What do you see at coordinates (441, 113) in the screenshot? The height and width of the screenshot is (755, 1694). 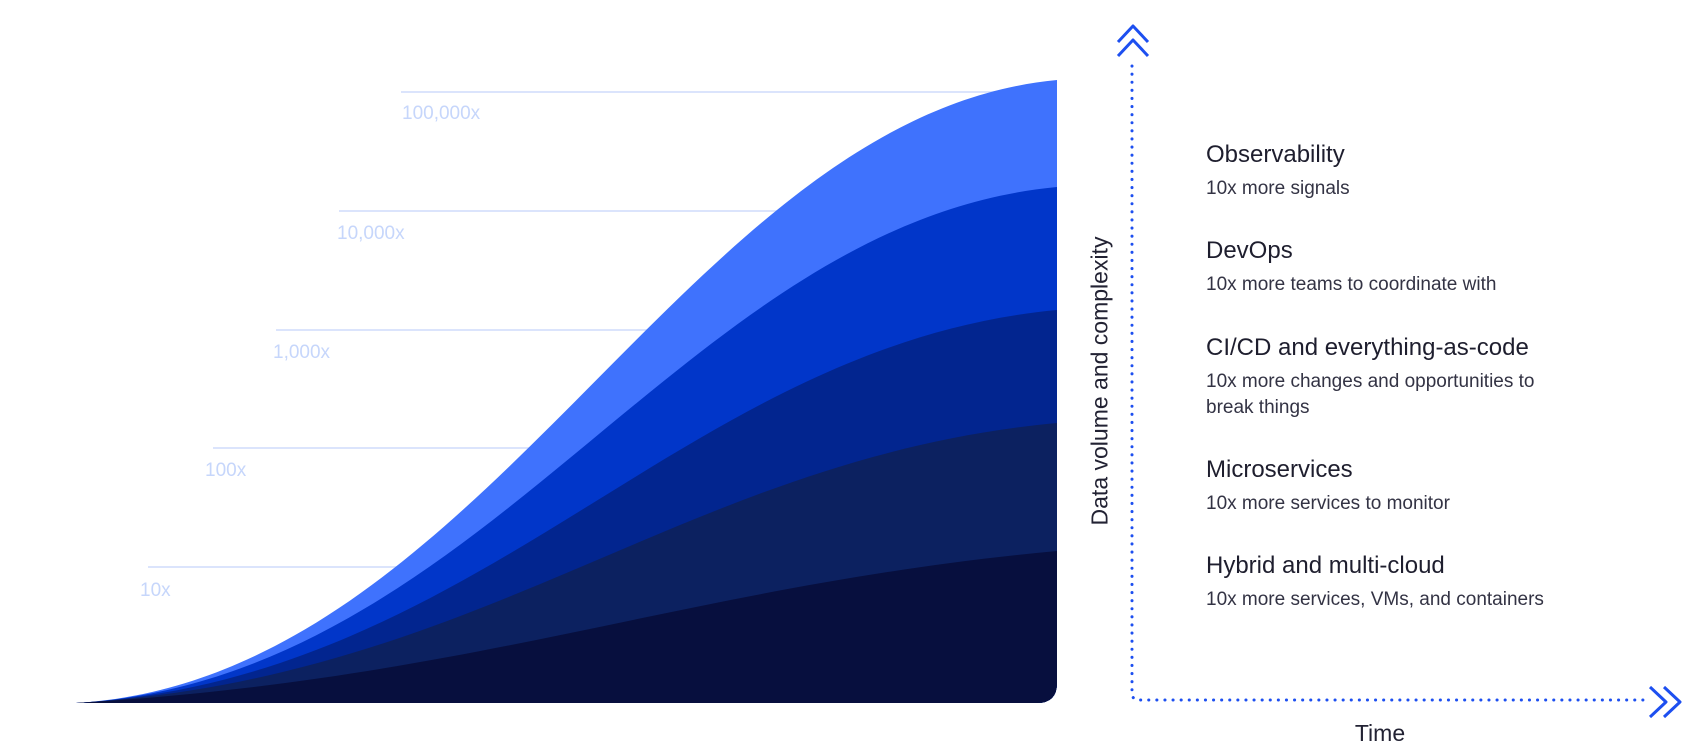 I see `level-label-100000x: 100,000x` at bounding box center [441, 113].